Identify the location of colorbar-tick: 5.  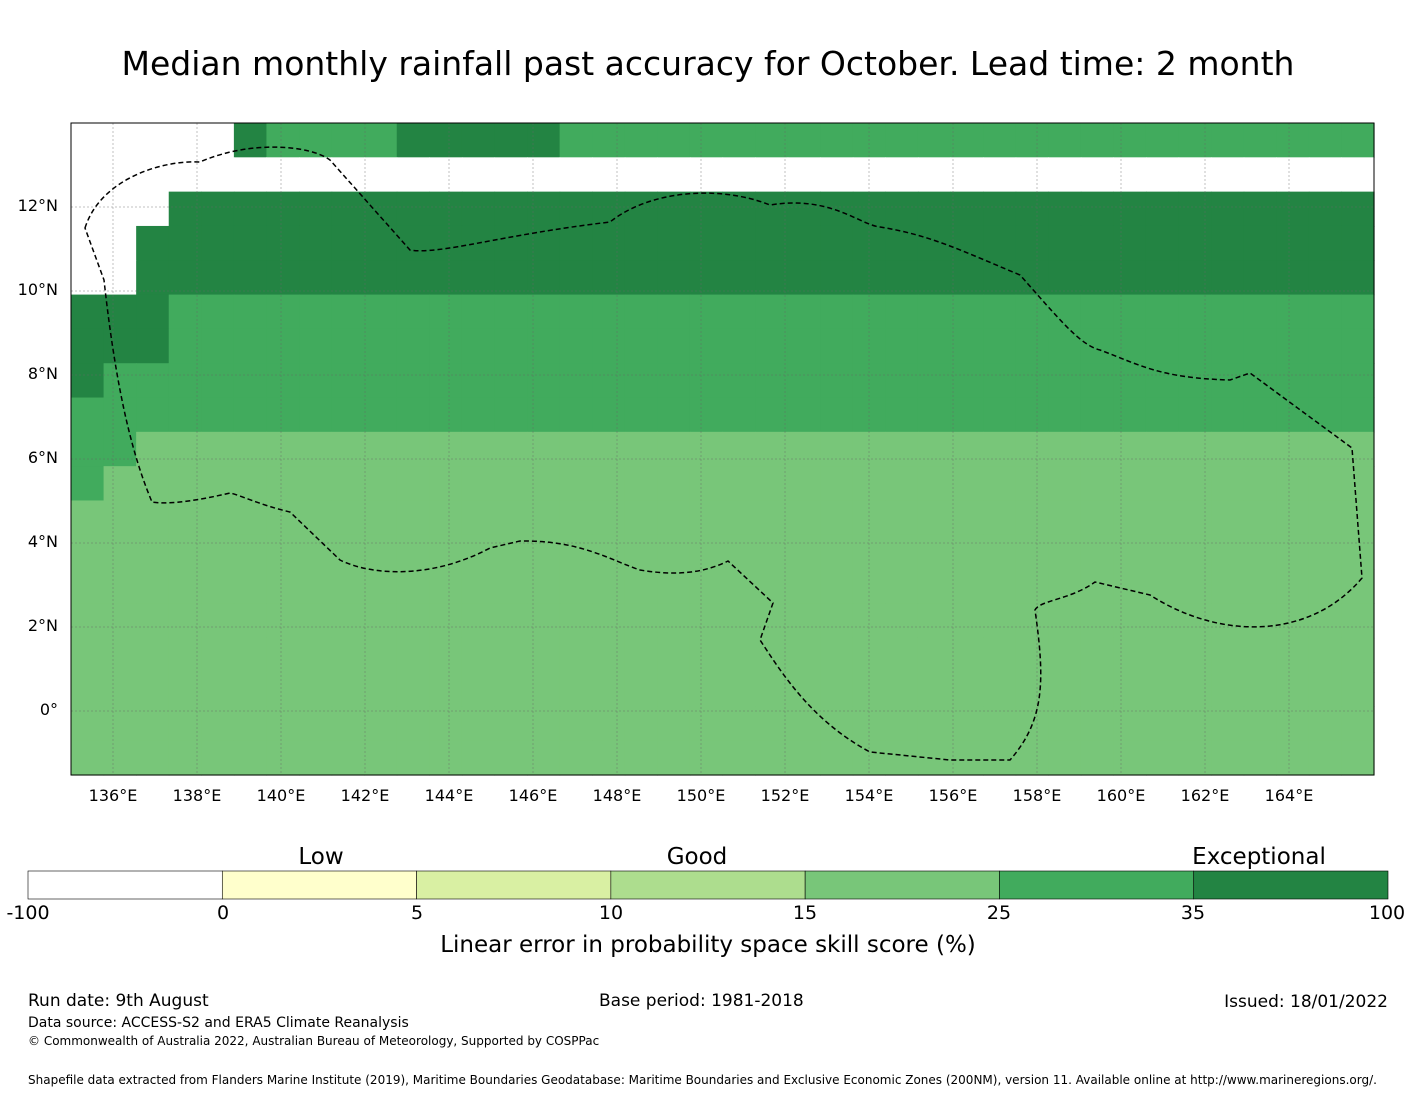
(417, 913).